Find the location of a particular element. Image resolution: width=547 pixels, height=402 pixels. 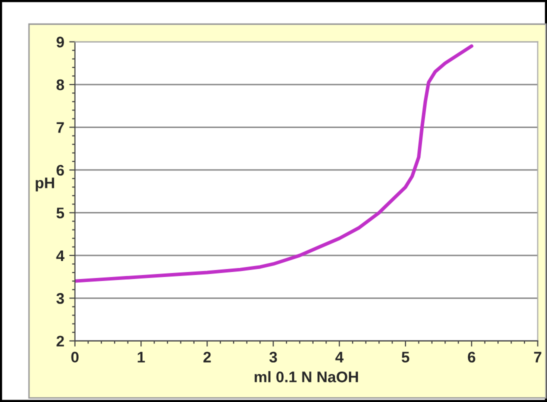

x-tick-label: 4 is located at coordinates (339, 357).